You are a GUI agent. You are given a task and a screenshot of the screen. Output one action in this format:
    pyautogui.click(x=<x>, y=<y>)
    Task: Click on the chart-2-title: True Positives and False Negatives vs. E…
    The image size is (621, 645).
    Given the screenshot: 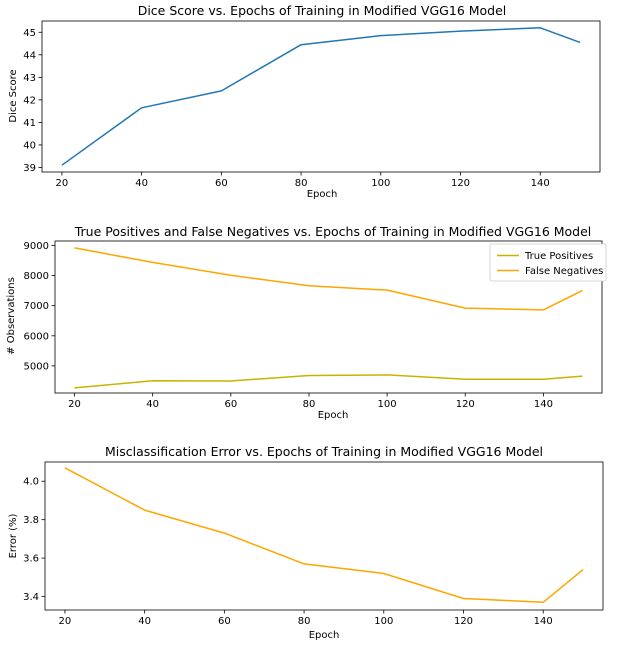 What is the action you would take?
    pyautogui.click(x=333, y=231)
    